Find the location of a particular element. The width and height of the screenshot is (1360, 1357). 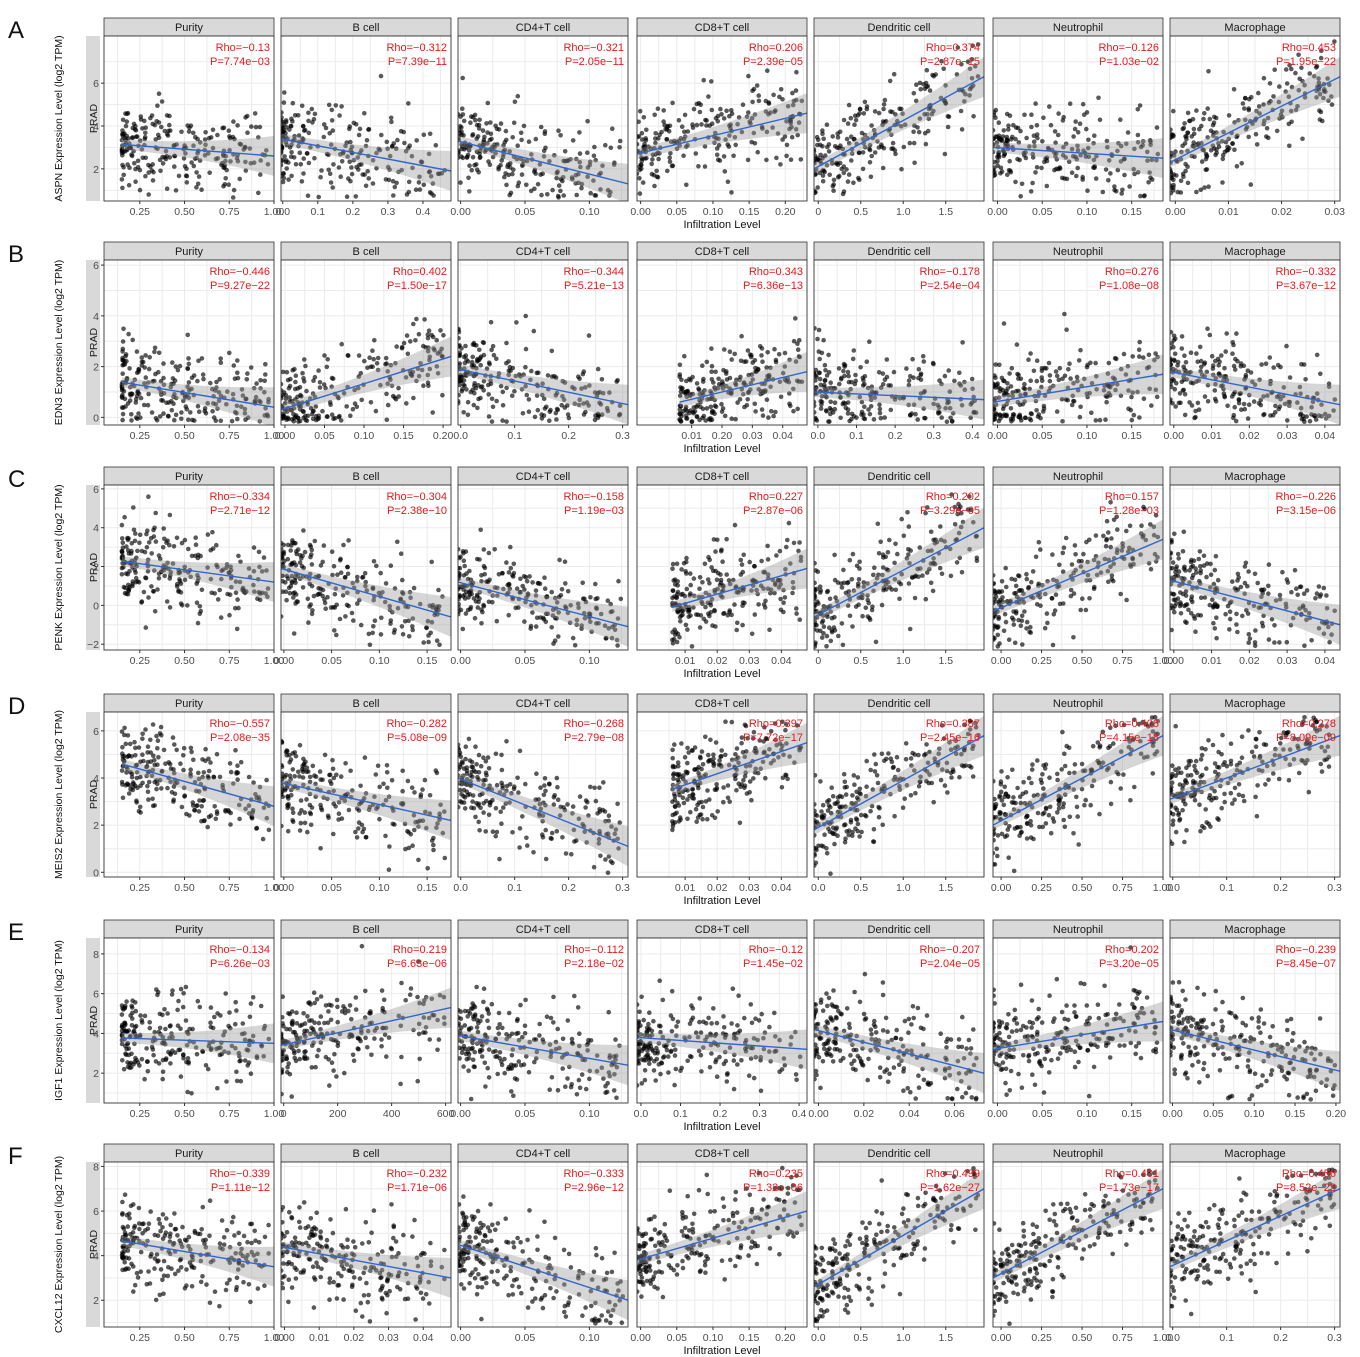

p-value-label: P=3.67e−12 is located at coordinates (1306, 286).